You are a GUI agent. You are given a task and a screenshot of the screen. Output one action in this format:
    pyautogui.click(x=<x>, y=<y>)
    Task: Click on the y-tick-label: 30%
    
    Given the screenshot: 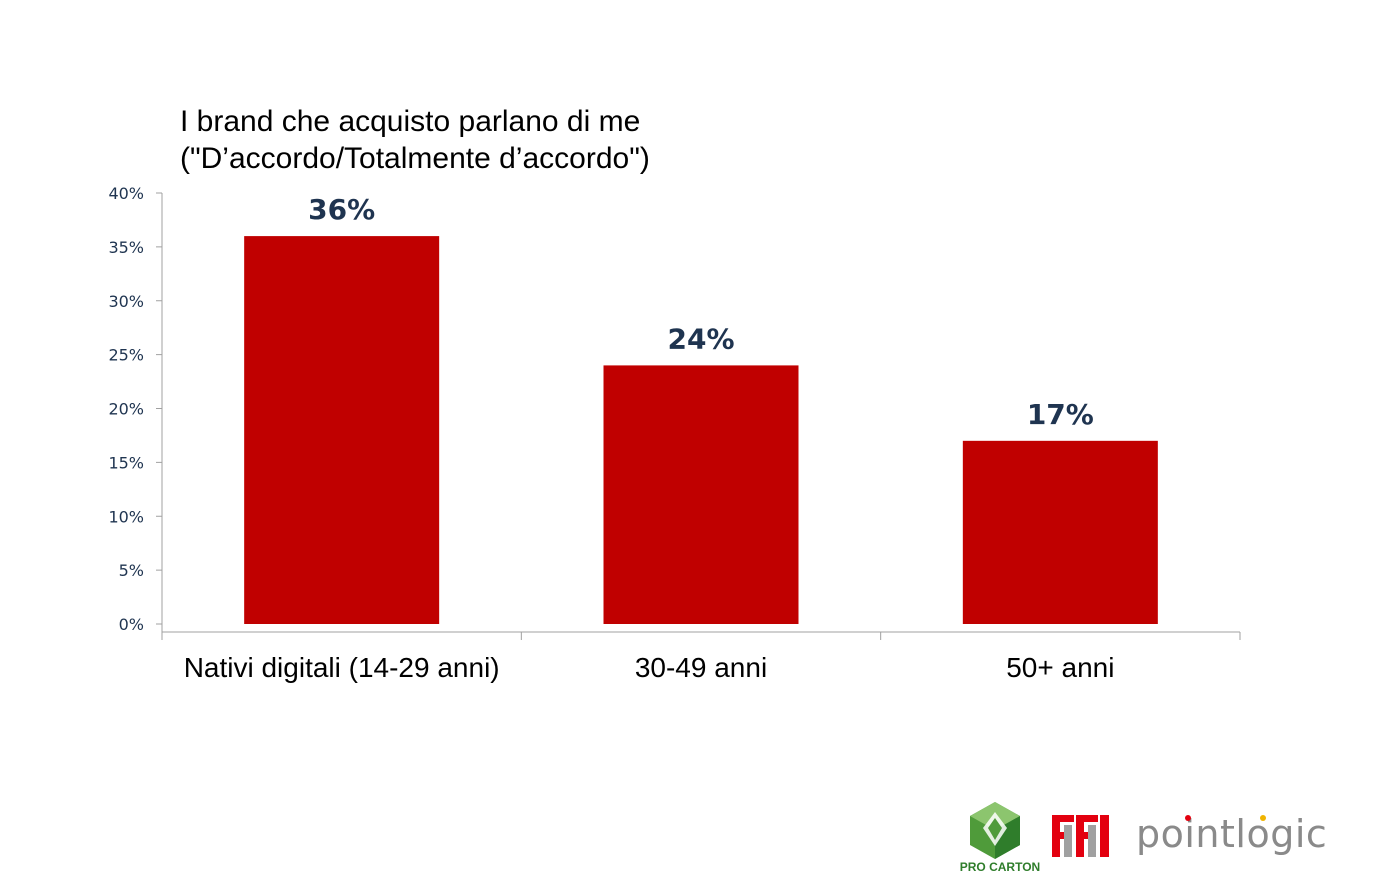 What is the action you would take?
    pyautogui.click(x=126, y=301)
    